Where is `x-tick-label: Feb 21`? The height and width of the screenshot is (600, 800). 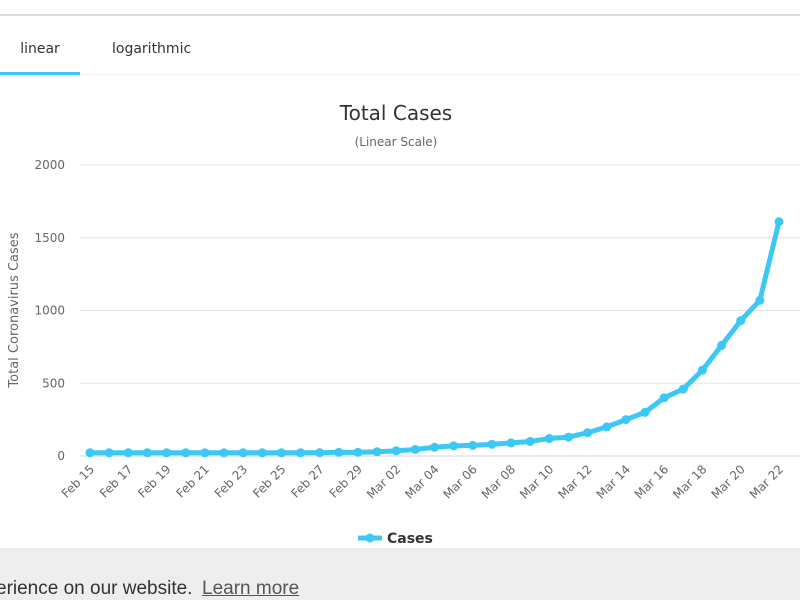 x-tick-label: Feb 21 is located at coordinates (193, 481).